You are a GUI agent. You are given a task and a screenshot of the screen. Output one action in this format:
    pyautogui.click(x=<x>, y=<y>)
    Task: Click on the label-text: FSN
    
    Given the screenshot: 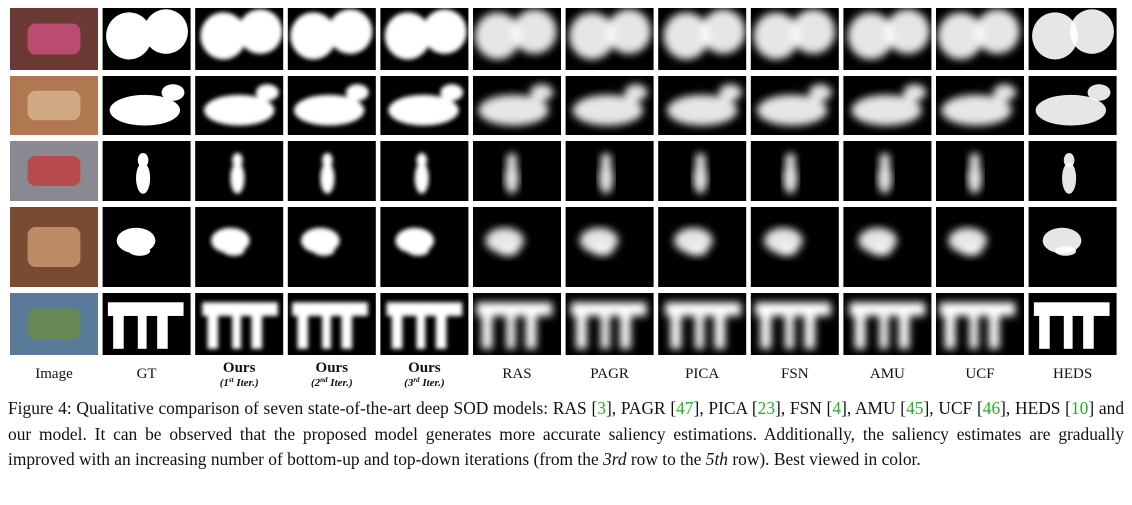 What is the action you would take?
    pyautogui.click(x=795, y=374)
    